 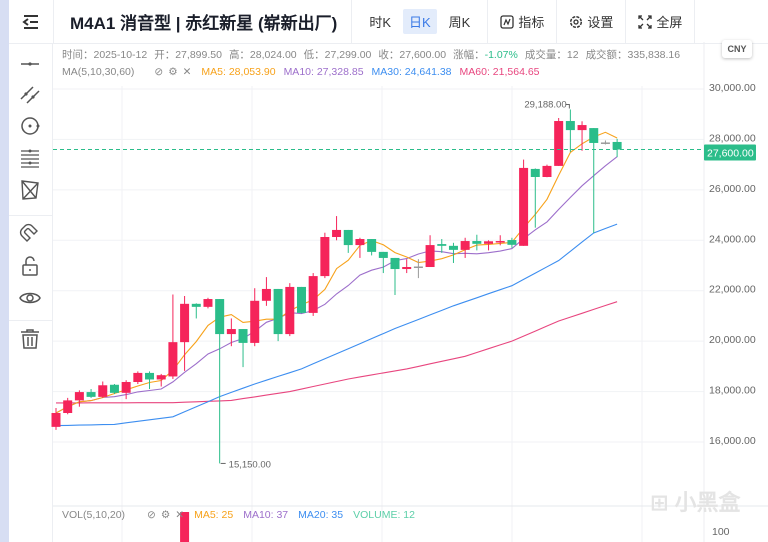 I want to click on tab-day: 日K, so click(x=420, y=21).